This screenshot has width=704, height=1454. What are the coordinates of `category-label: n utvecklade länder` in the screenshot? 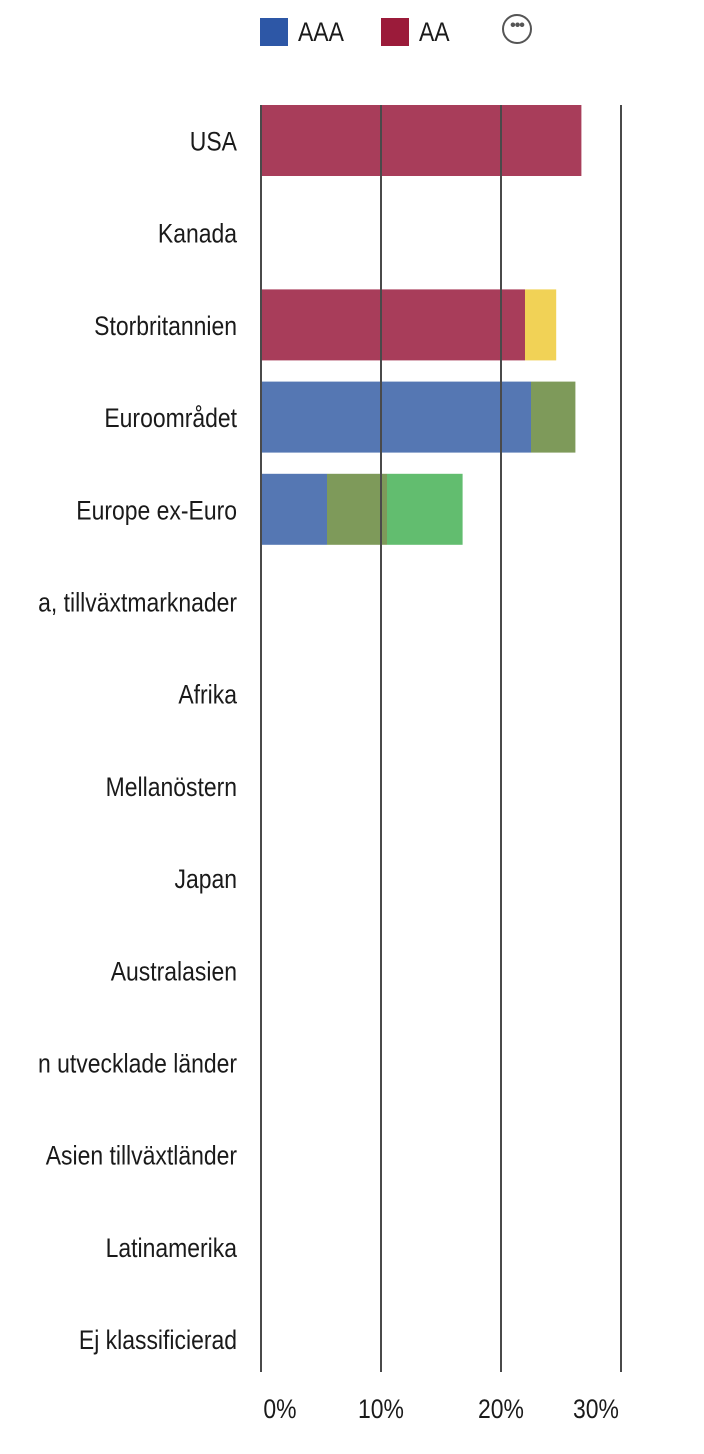 It's located at (137, 1064).